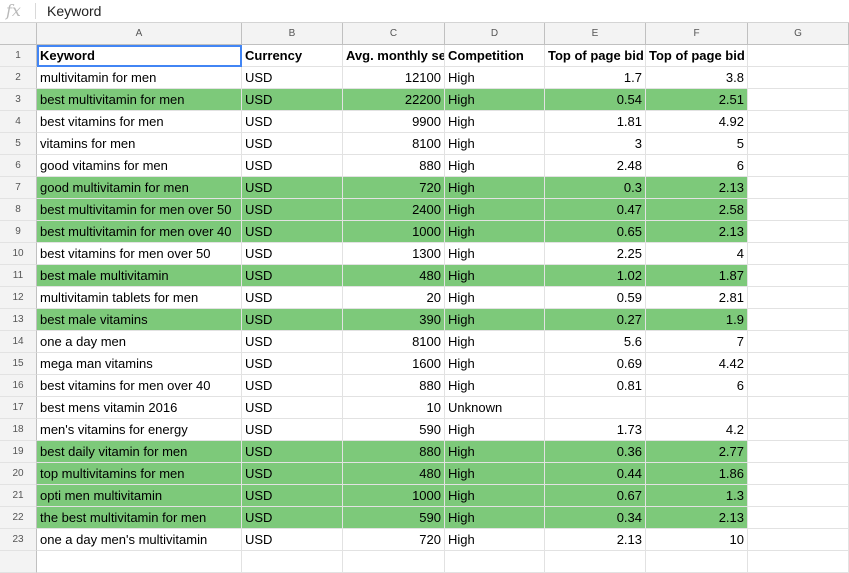 This screenshot has width=849, height=573. What do you see at coordinates (595, 298) in the screenshot?
I see `table-cell: 0.59` at bounding box center [595, 298].